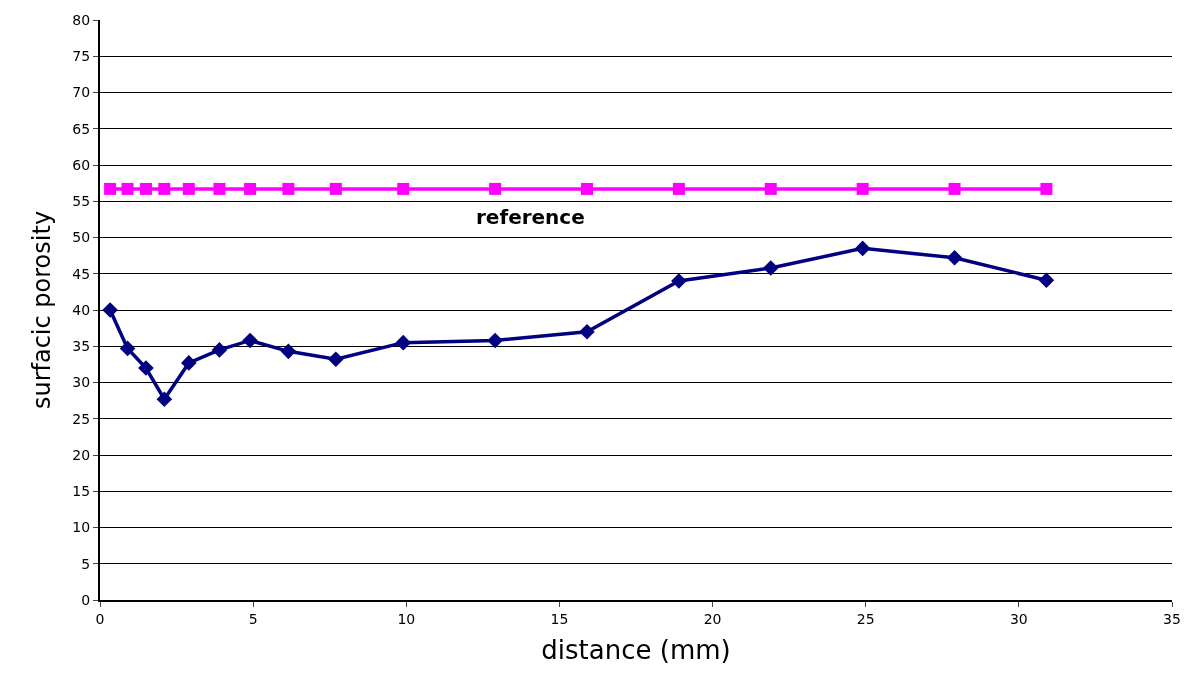  What do you see at coordinates (81, 382) in the screenshot?
I see `y-tick-label: 30` at bounding box center [81, 382].